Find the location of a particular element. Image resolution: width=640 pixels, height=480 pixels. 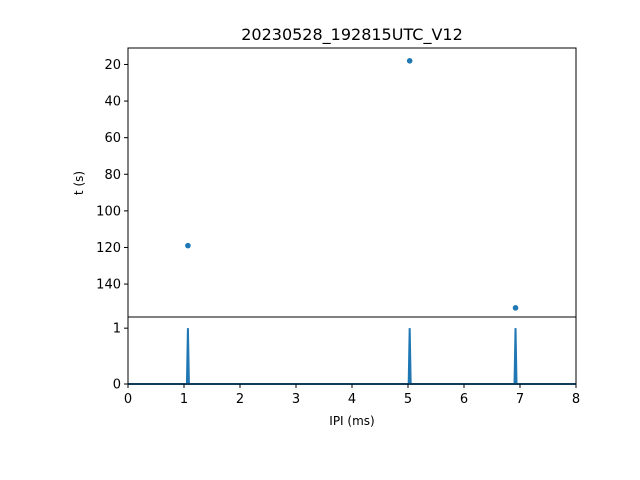

x-tick-label: 5 is located at coordinates (408, 399).